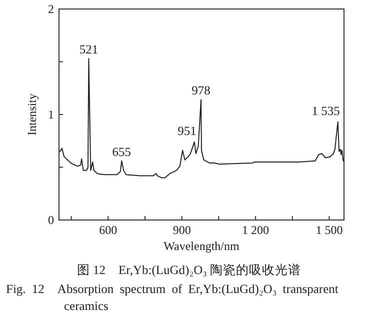 The image size is (378, 320). I want to click on y-tick-label: 2, so click(51, 9).